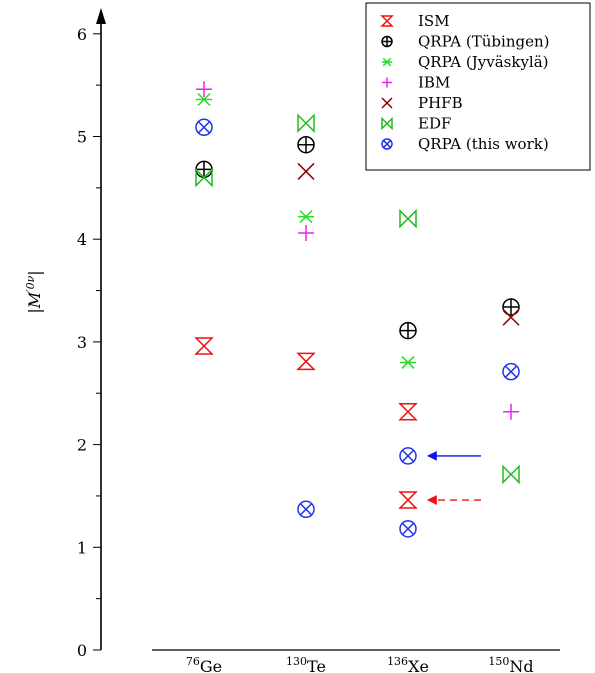 The image size is (595, 673). What do you see at coordinates (408, 411) in the screenshot?
I see `marker-ism-xe136` at bounding box center [408, 411].